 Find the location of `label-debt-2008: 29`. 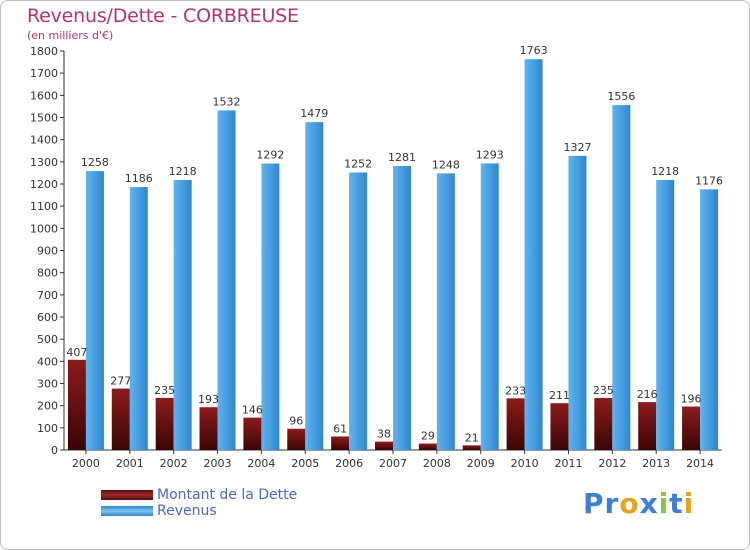

label-debt-2008: 29 is located at coordinates (428, 436).